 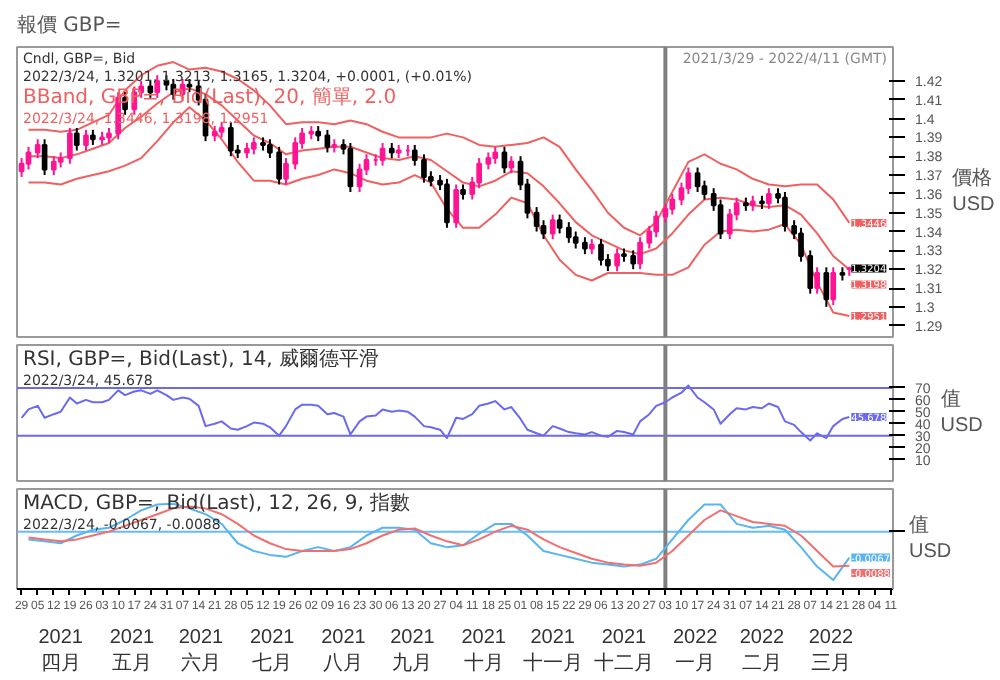 What do you see at coordinates (217, 503) in the screenshot?
I see `annotation: MACD, GBP=, Bid(Last), 12, 26, 9, 指數` at bounding box center [217, 503].